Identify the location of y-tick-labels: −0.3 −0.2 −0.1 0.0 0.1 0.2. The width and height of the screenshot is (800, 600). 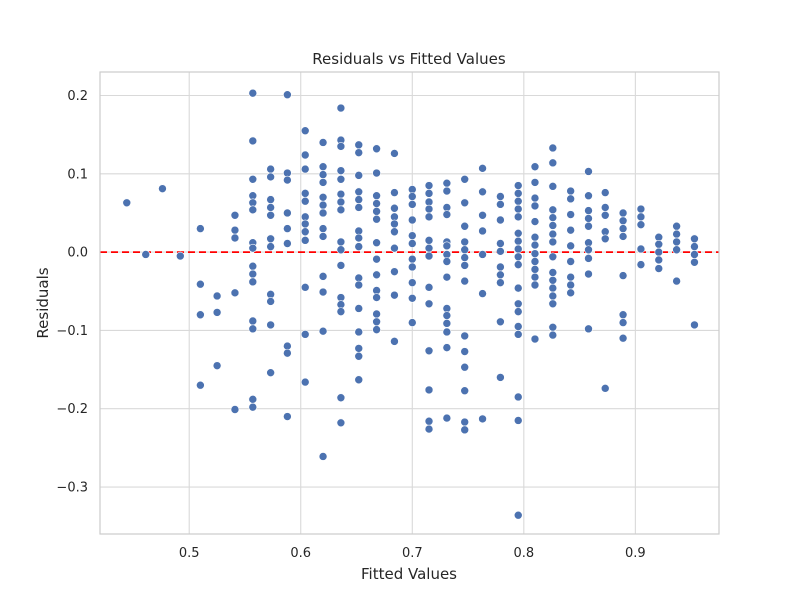
(72, 292).